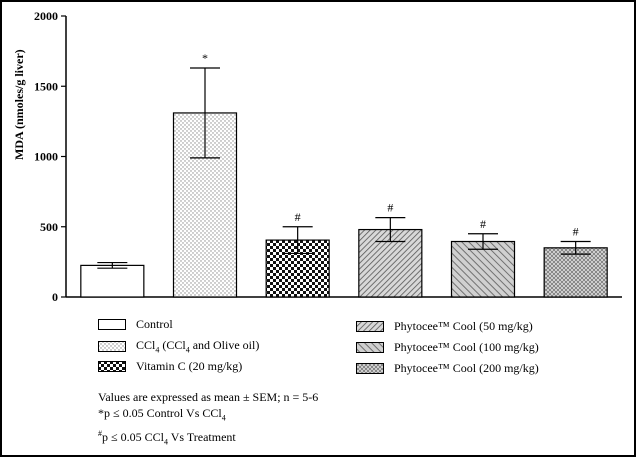  I want to click on y-tick-label: 1500, so click(46, 86).